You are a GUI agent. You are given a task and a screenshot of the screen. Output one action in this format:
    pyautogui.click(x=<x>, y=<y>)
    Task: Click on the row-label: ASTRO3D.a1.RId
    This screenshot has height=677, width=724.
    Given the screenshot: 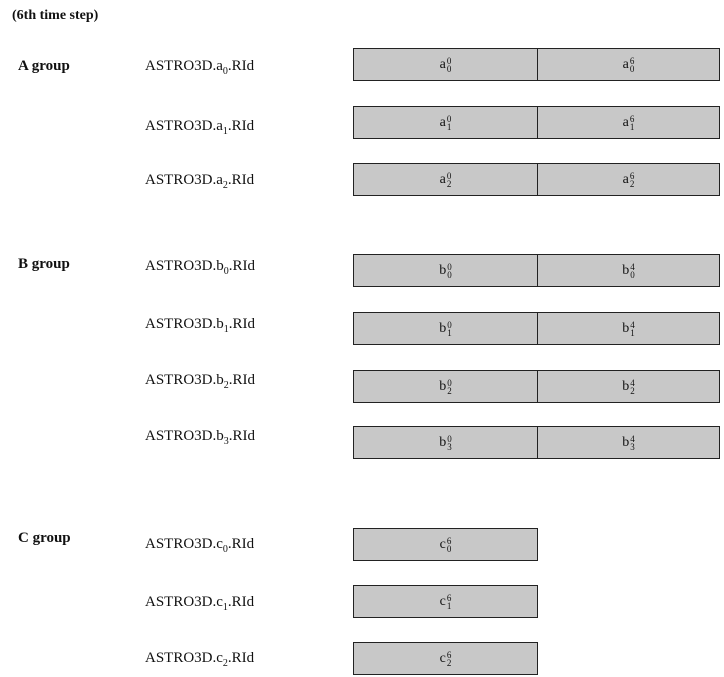 What is the action you would take?
    pyautogui.click(x=200, y=127)
    